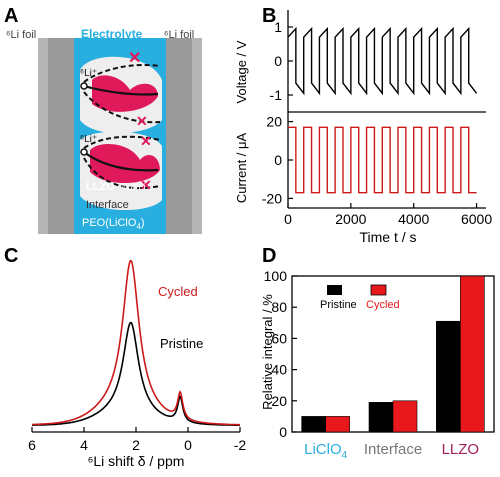 Image resolution: width=500 pixels, height=477 pixels. I want to click on llzo-label: LLZO, so click(100, 187).